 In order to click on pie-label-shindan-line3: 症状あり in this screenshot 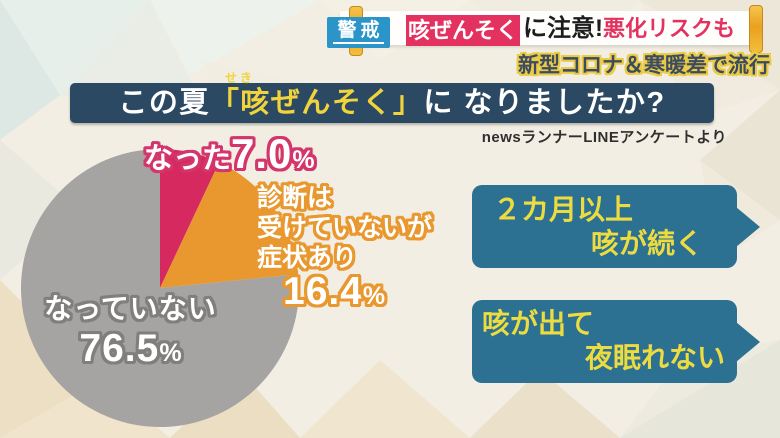, I will do `click(307, 258)`.